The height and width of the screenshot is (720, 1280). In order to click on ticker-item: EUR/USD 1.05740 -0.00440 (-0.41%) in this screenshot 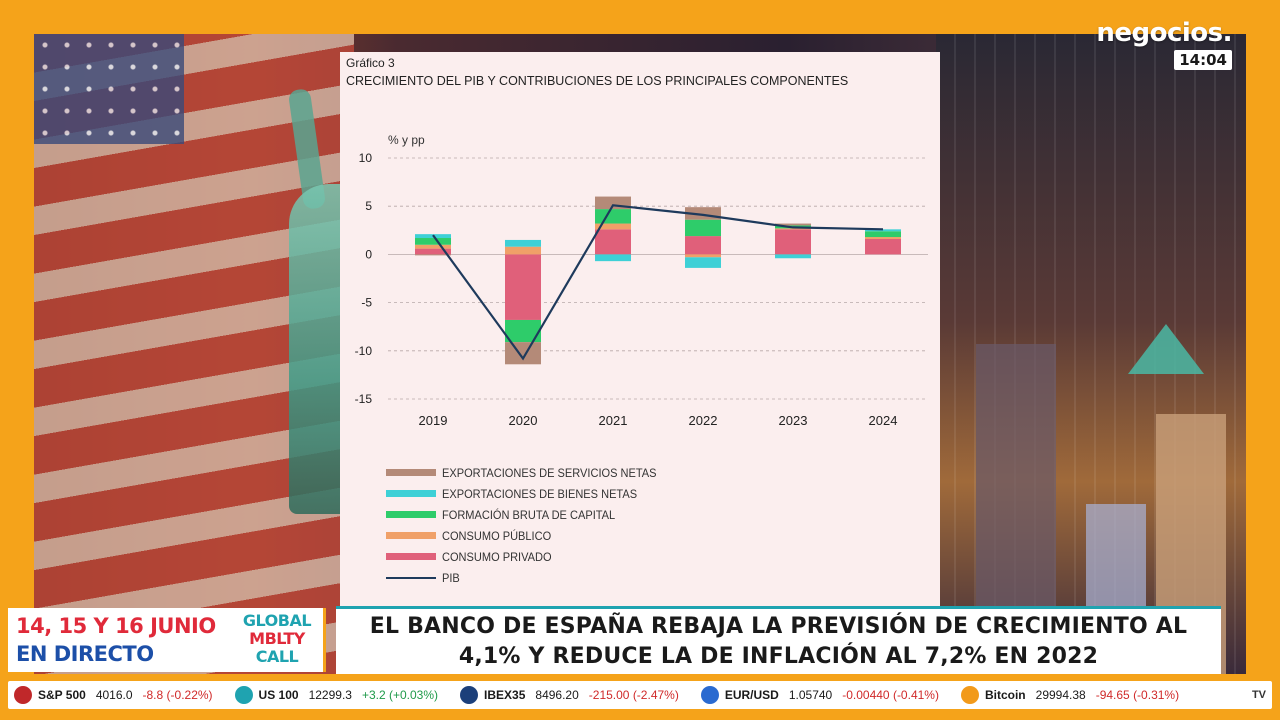, I will do `click(819, 695)`.